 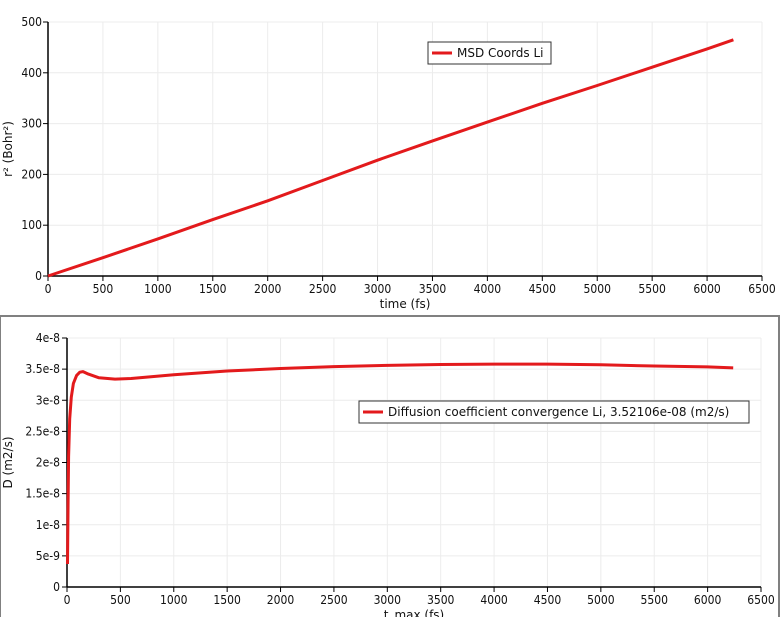 What do you see at coordinates (48, 463) in the screenshot?
I see `y-tick-label: 2e-8` at bounding box center [48, 463].